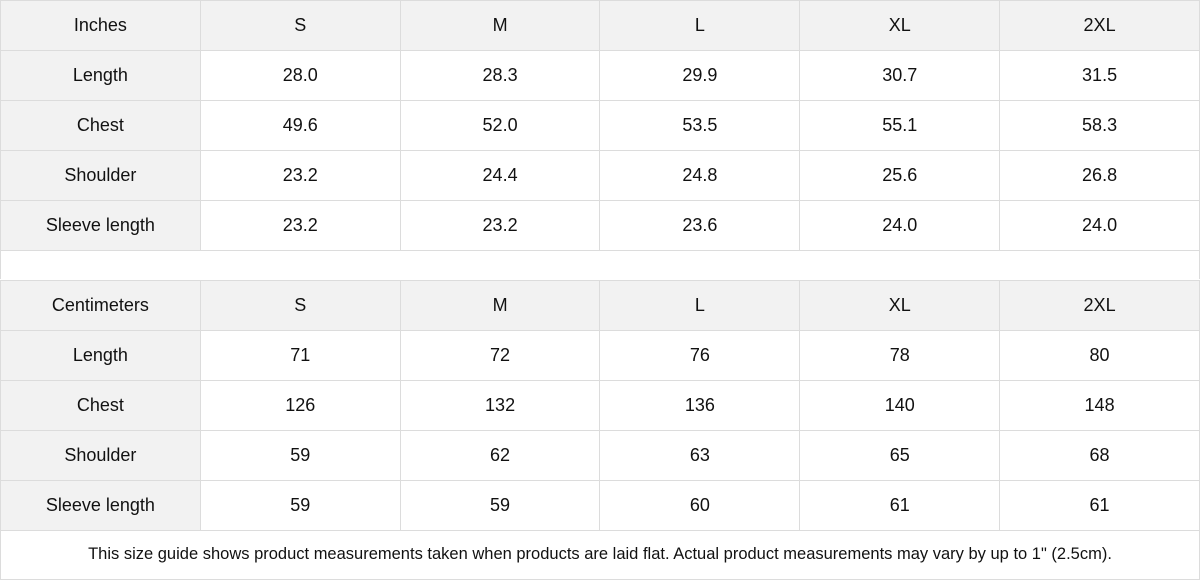 The height and width of the screenshot is (580, 1200). Describe the element at coordinates (1099, 75) in the screenshot. I see `measurement-value: 31.5` at that location.